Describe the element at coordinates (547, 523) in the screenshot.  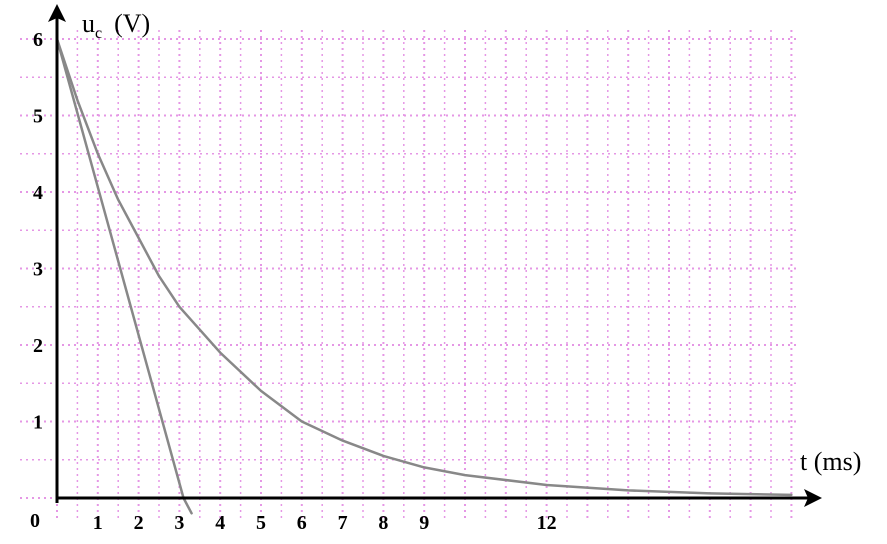
I see `x-tick-label: 12` at that location.